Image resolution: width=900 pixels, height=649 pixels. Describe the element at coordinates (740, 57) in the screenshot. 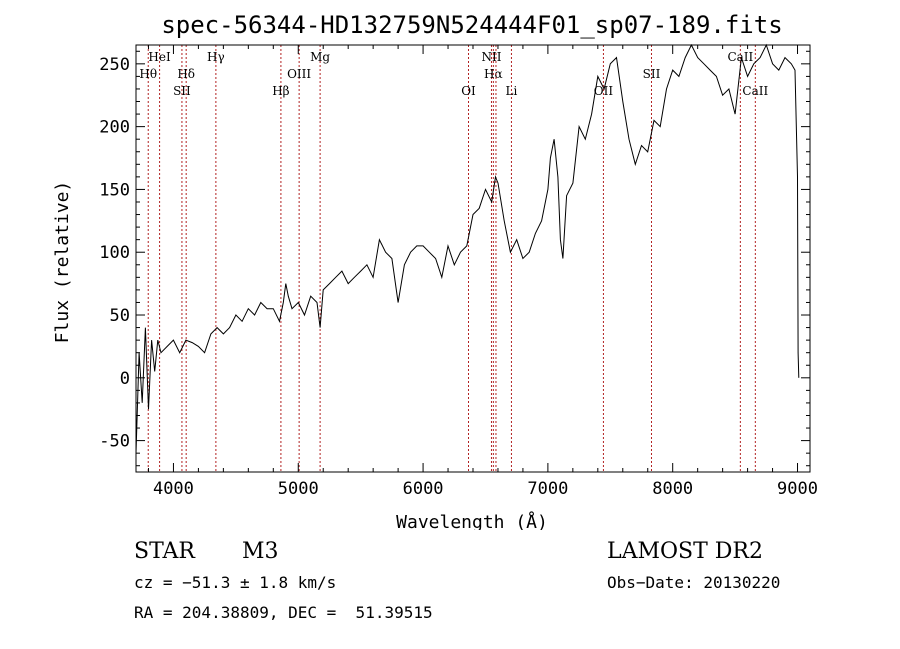

I see `line-label-15: CaII` at that location.